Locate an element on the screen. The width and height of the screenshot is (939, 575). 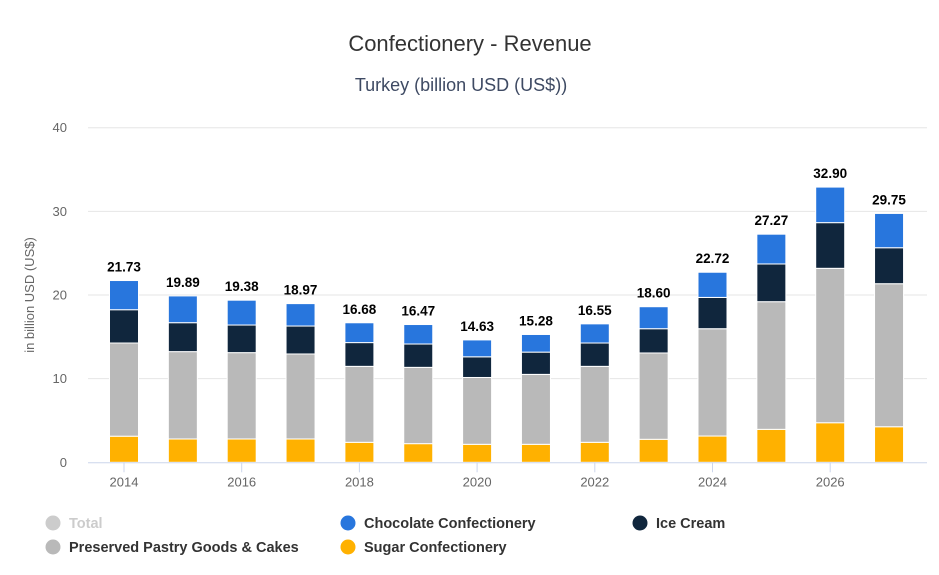
legend-label: Chocolate Confectionery is located at coordinates (450, 524).